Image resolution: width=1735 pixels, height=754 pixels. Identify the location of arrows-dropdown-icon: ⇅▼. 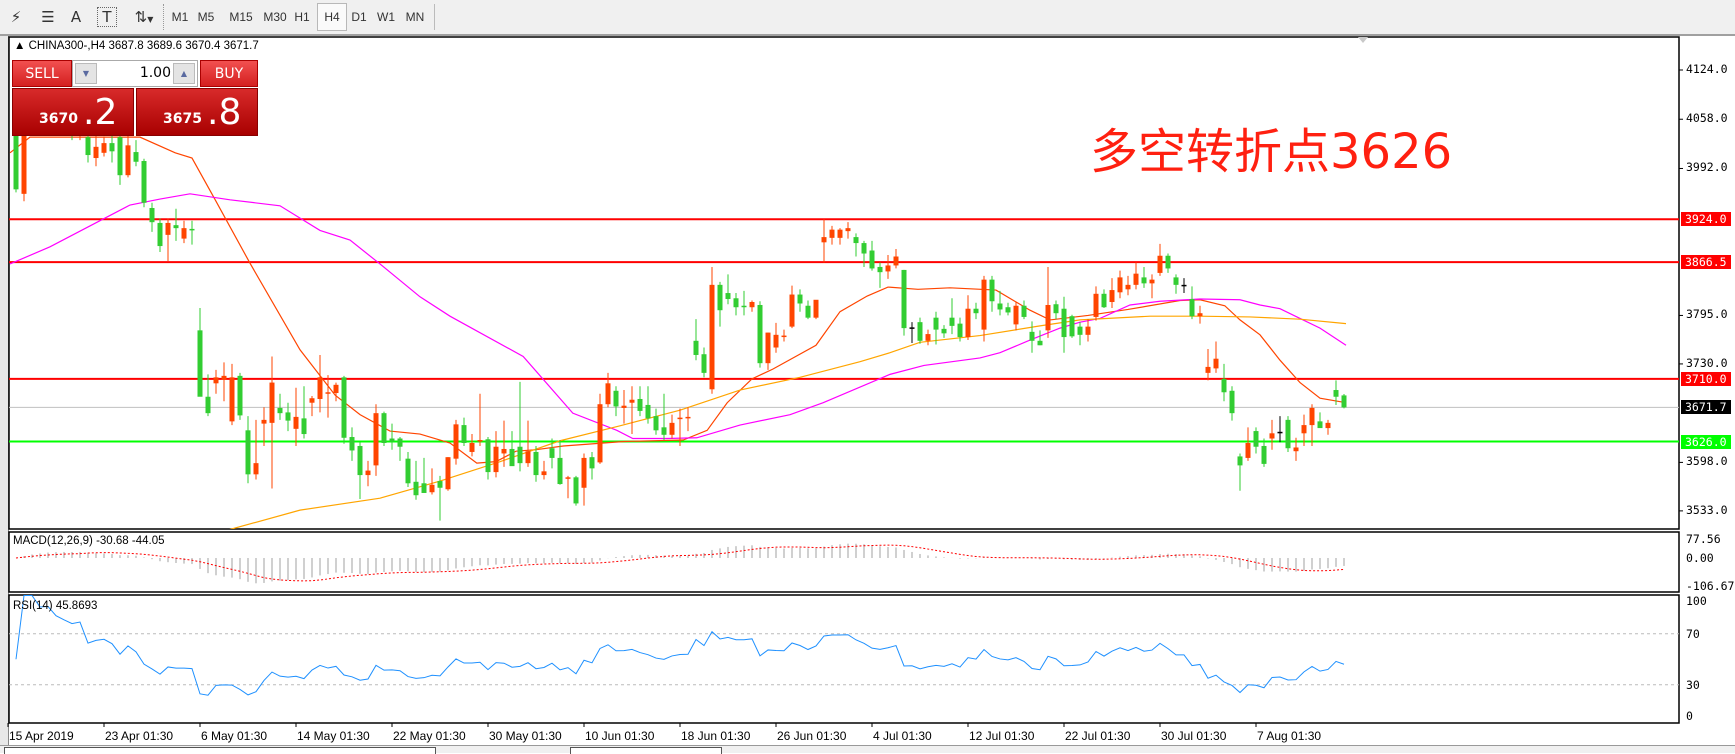
(144, 17).